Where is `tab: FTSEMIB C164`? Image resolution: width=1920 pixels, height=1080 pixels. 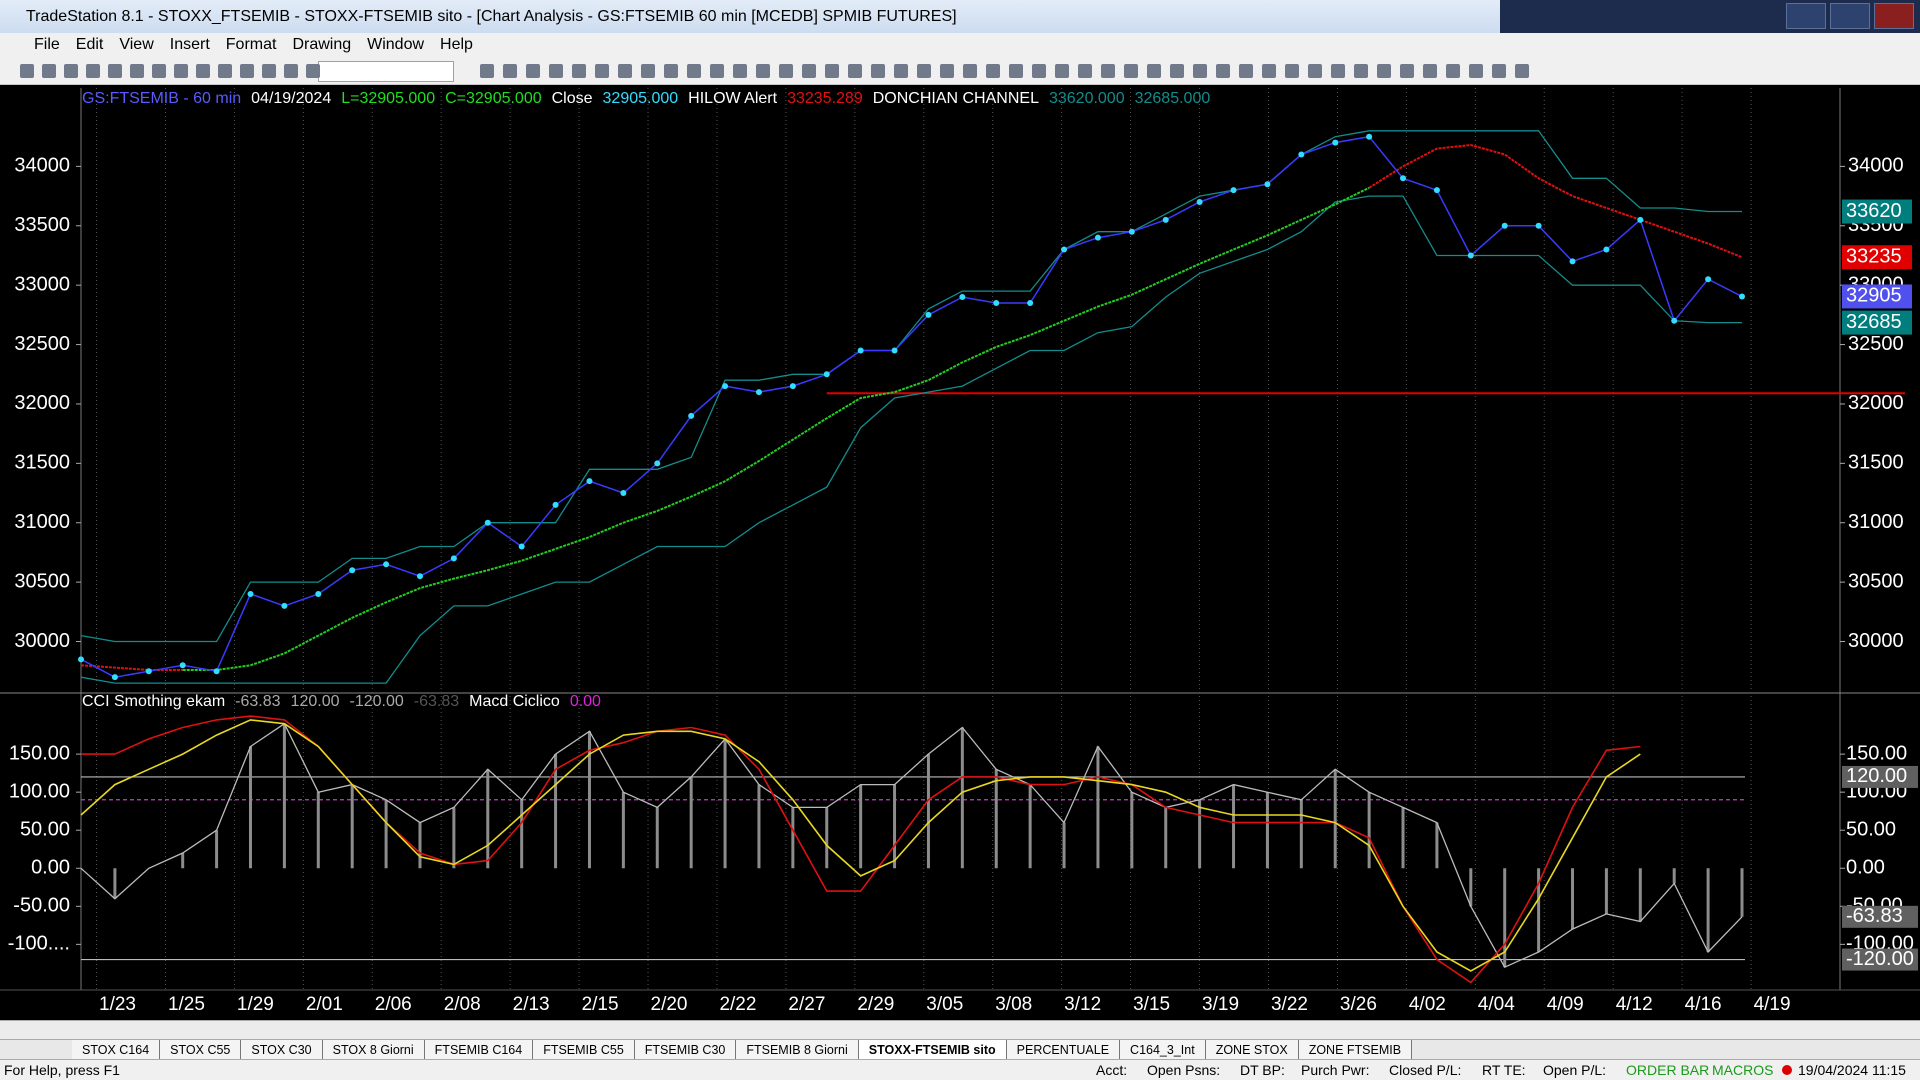 tab: FTSEMIB C164 is located at coordinates (479, 1050).